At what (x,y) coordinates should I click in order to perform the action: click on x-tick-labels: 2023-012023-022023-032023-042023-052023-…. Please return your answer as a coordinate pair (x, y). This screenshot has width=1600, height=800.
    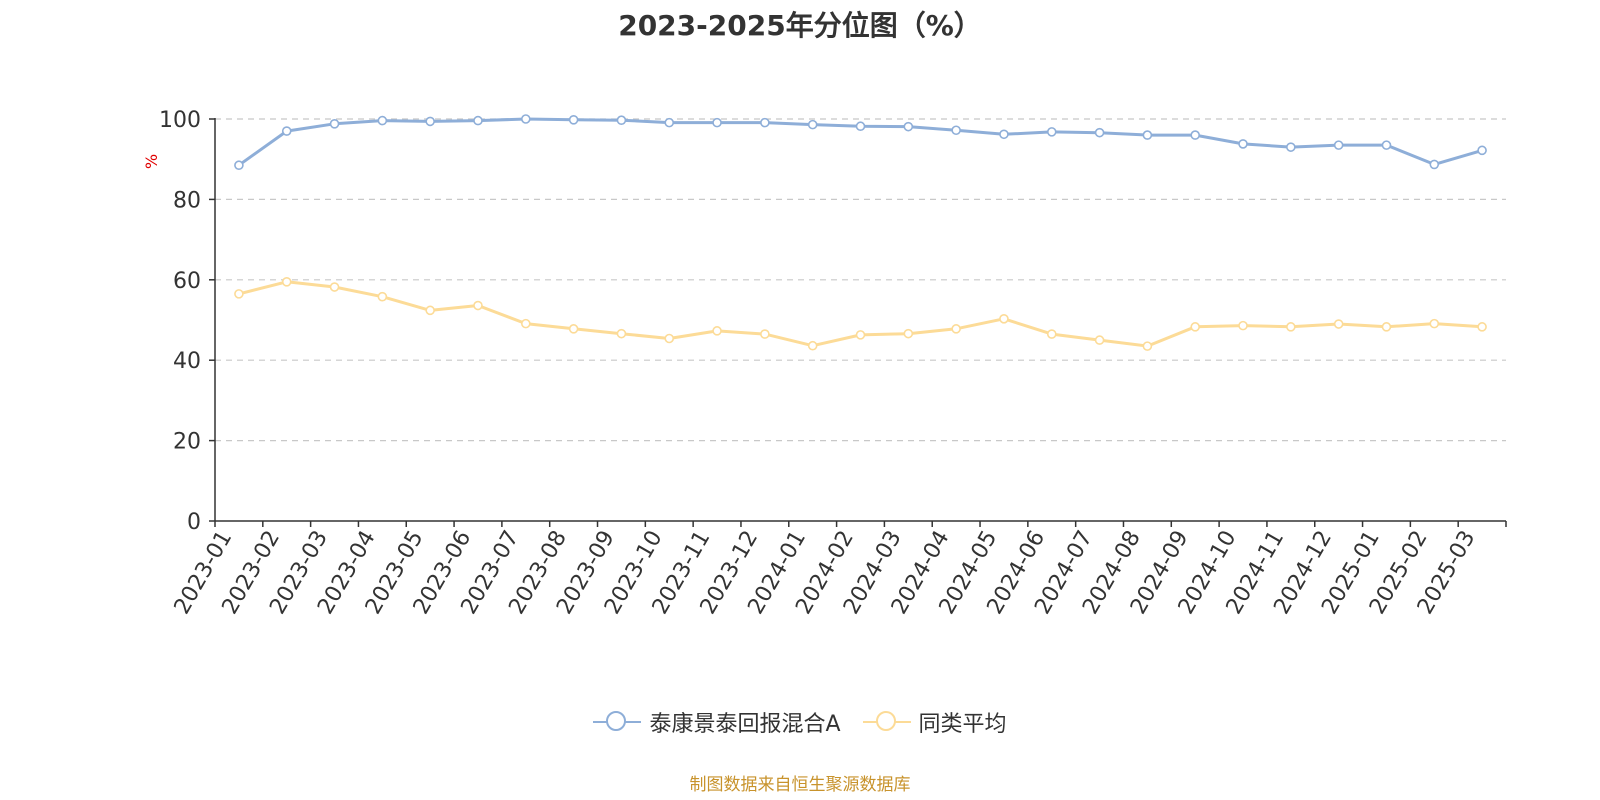
    Looking at the image, I should click on (825, 573).